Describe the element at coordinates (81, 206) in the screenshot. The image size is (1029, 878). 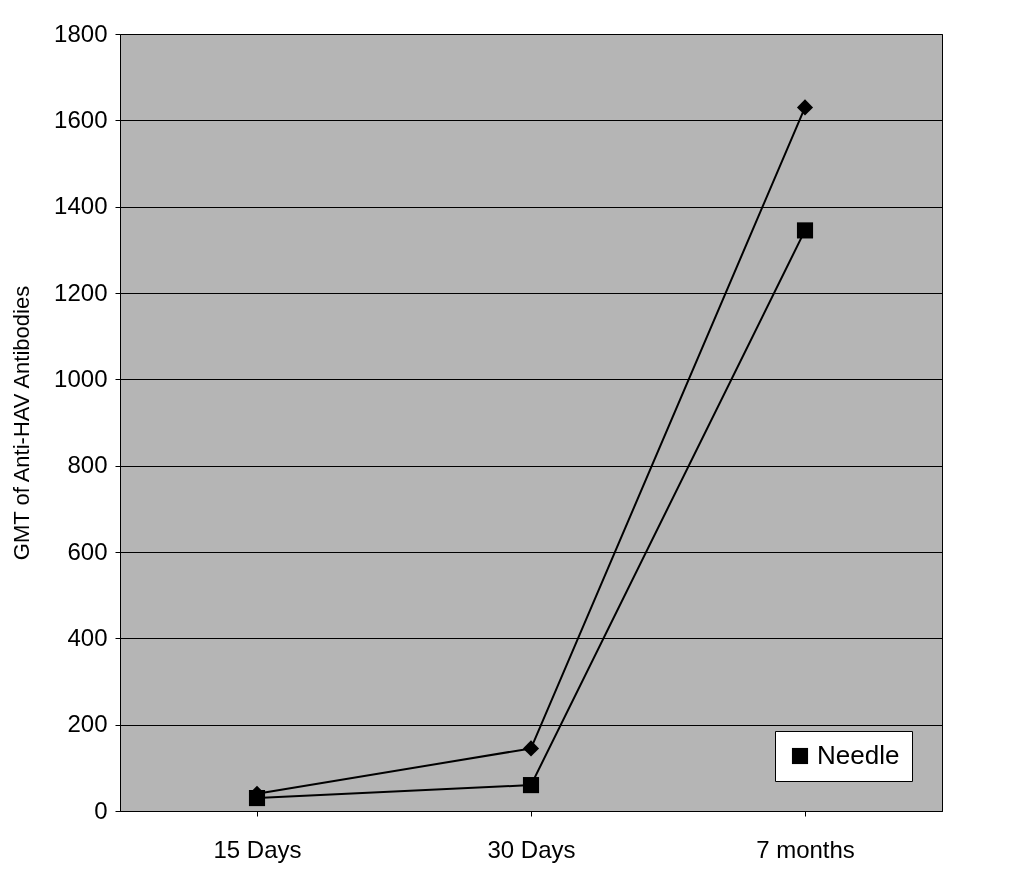
I see `y-tick-label: 1400` at that location.